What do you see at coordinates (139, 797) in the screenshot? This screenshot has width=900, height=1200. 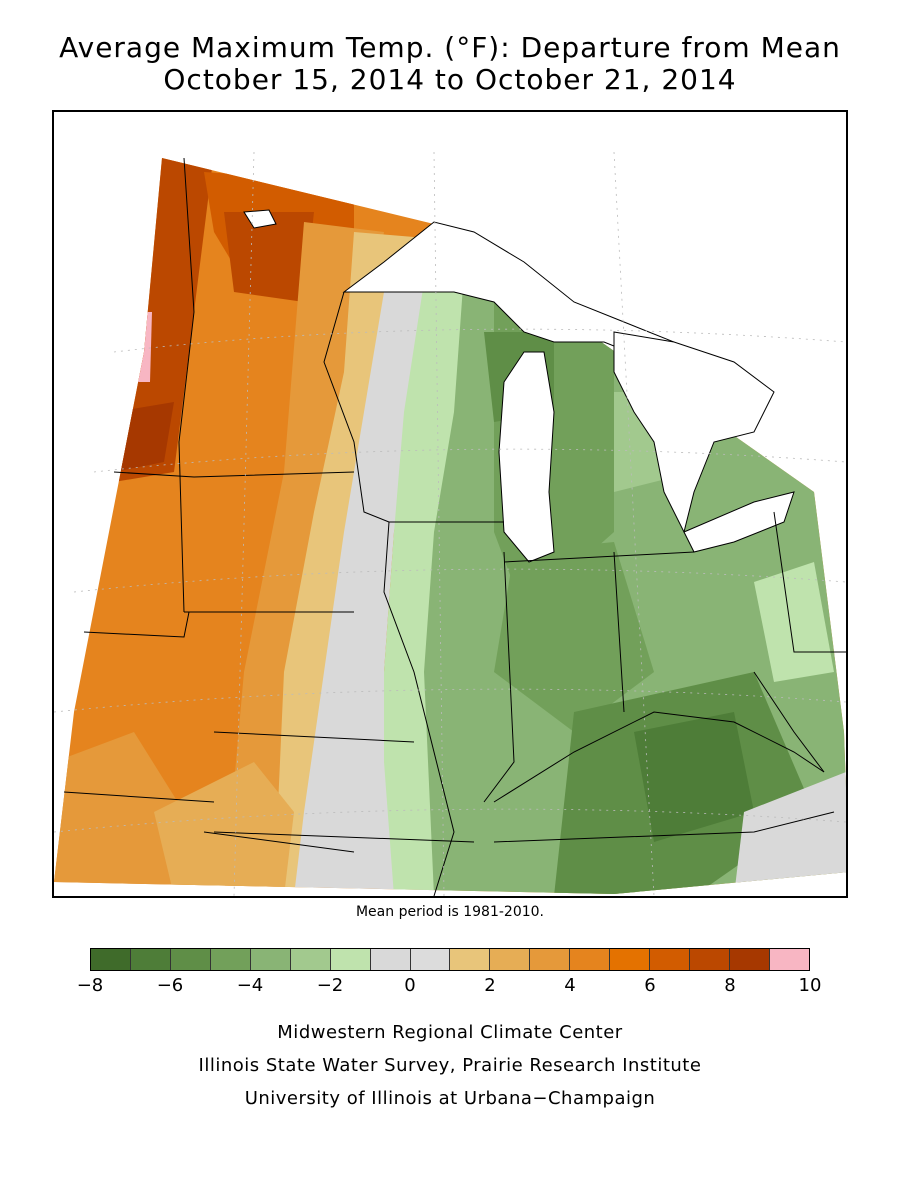 I see `ne-ks-border` at bounding box center [139, 797].